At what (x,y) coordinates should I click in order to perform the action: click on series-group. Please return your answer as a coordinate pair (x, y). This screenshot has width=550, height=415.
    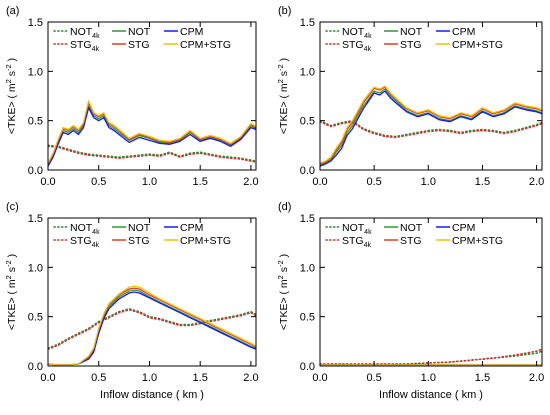
    Looking at the image, I should click on (152, 325).